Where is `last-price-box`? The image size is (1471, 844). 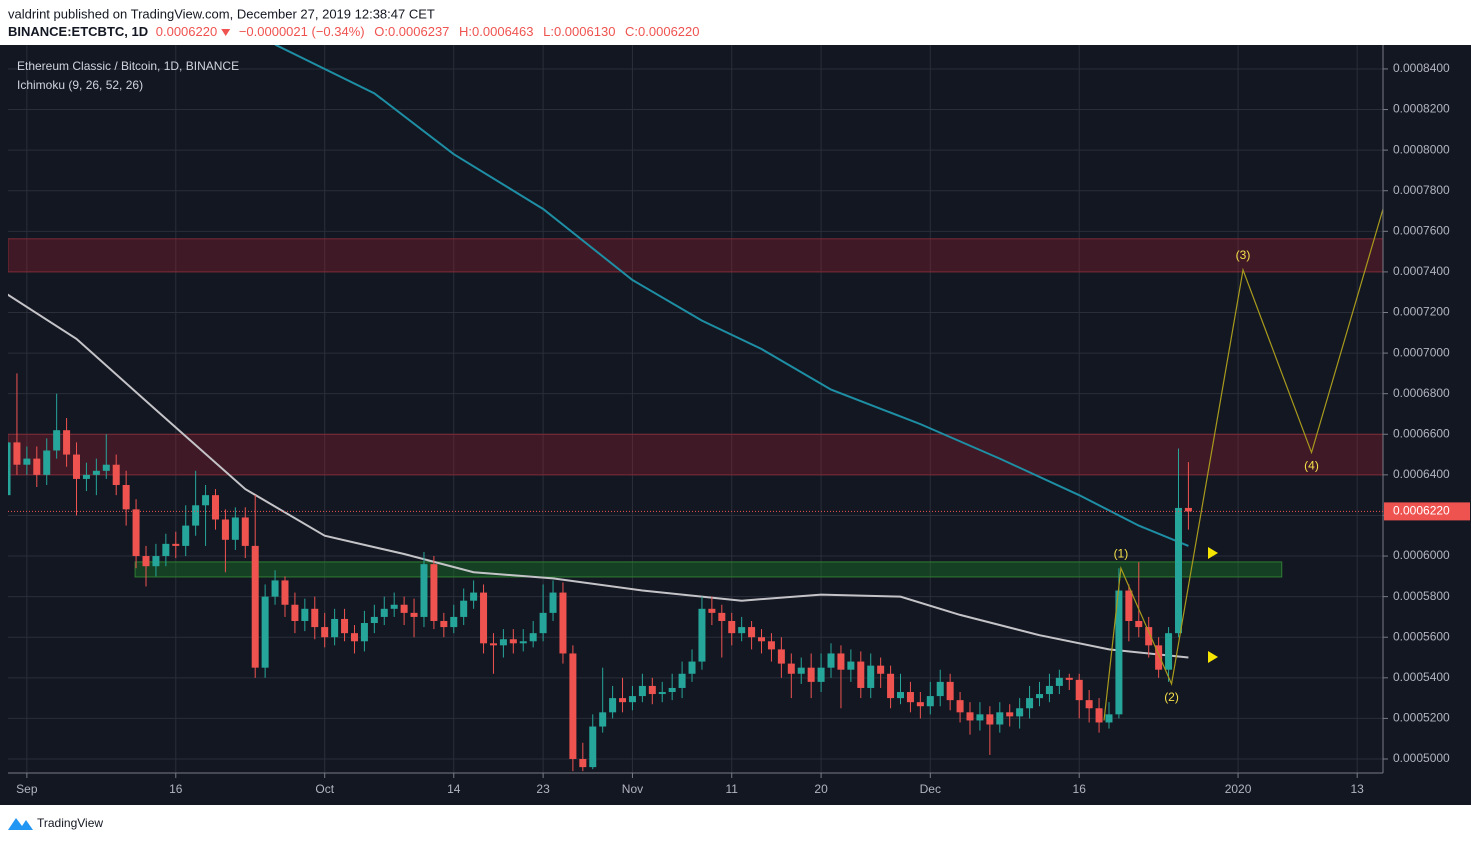 last-price-box is located at coordinates (1427, 511).